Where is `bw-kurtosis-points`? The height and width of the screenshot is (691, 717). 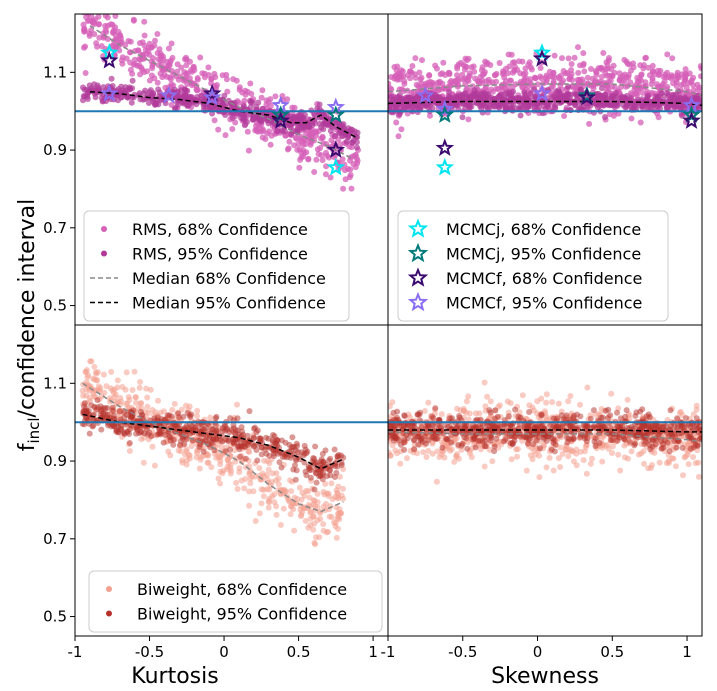
bw-kurtosis-points is located at coordinates (213, 453).